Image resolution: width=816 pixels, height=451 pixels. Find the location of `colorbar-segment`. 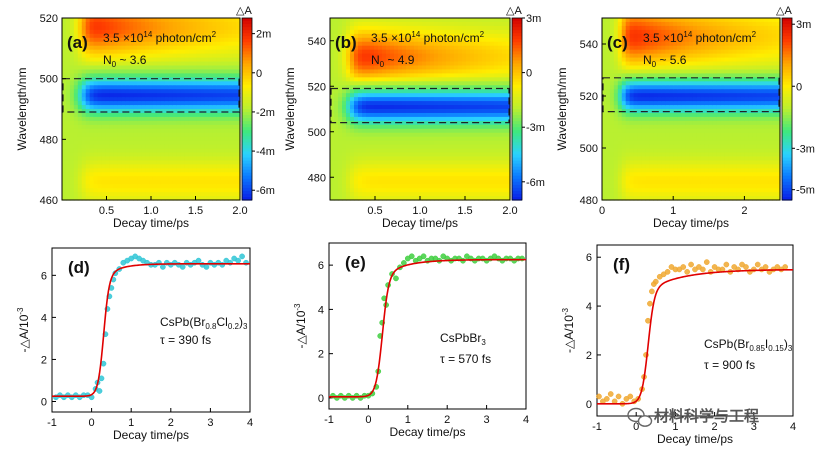

colorbar-segment is located at coordinates (247, 74).